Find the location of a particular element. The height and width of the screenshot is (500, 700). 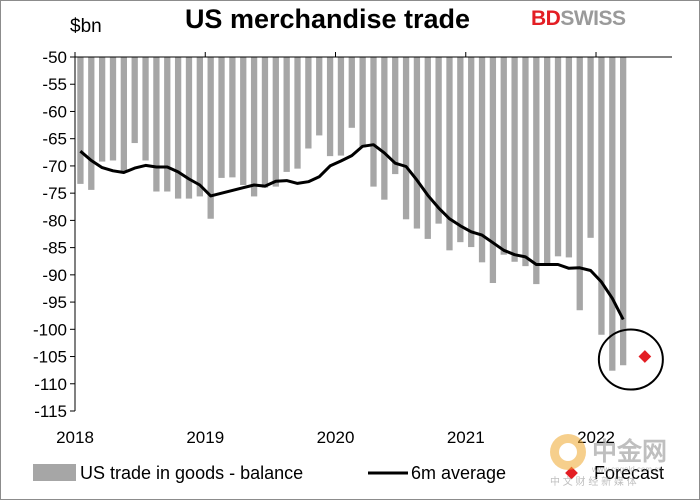

y-tick-label: -105 is located at coordinates (50, 357).